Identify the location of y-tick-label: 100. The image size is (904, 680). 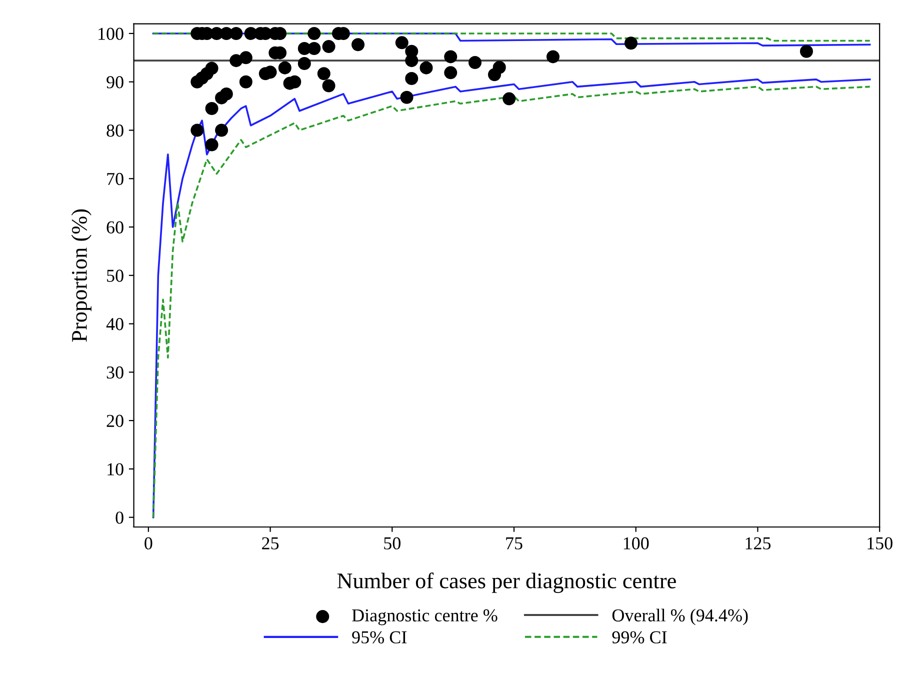
(111, 34).